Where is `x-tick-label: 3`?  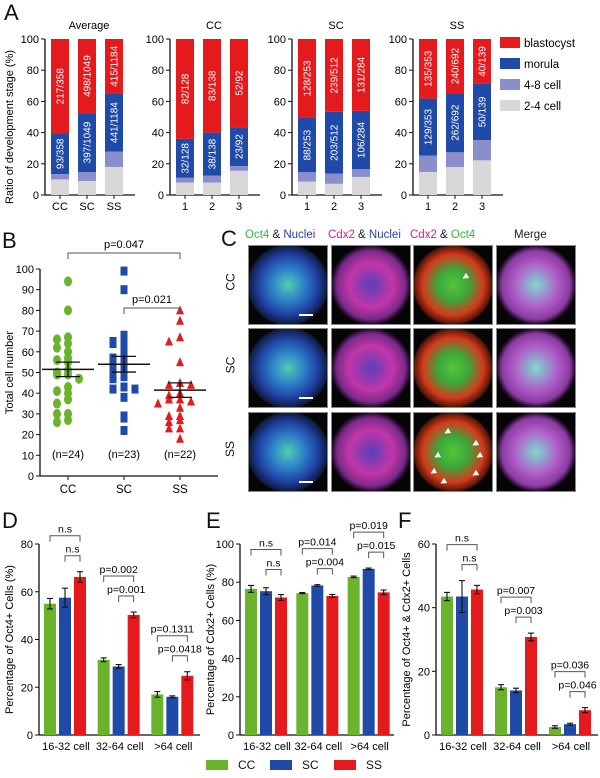
x-tick-label: 3 is located at coordinates (239, 207).